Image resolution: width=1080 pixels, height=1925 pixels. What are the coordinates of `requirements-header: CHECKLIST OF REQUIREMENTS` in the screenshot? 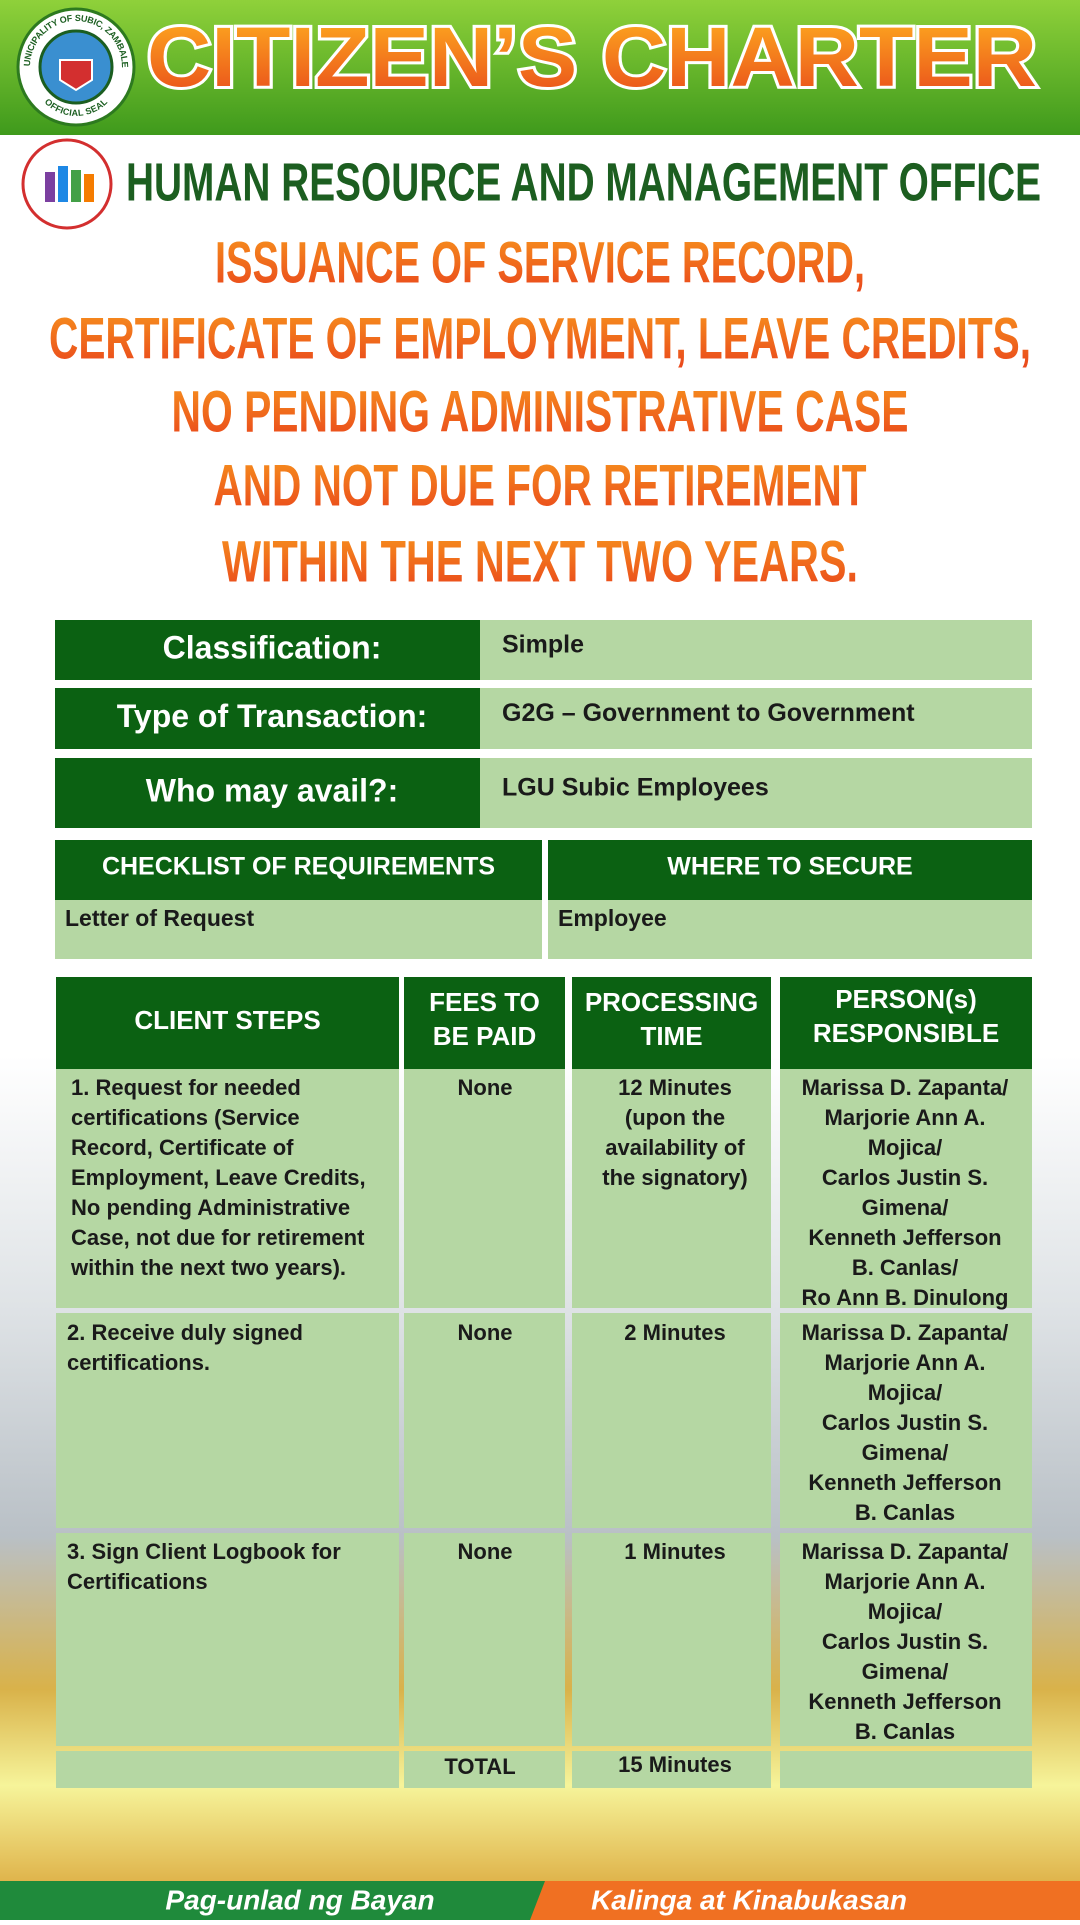 It's located at (298, 867).